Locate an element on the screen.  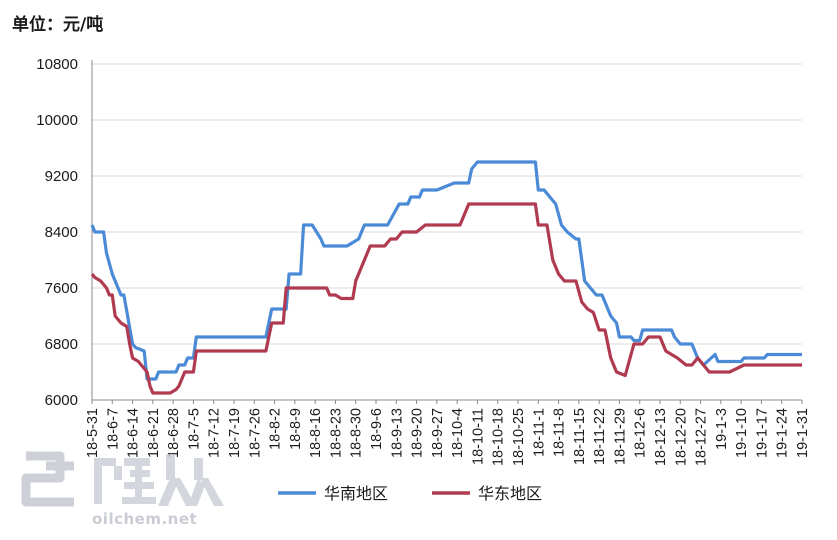
x-tick-label: 18-10-18 is located at coordinates (499, 437).